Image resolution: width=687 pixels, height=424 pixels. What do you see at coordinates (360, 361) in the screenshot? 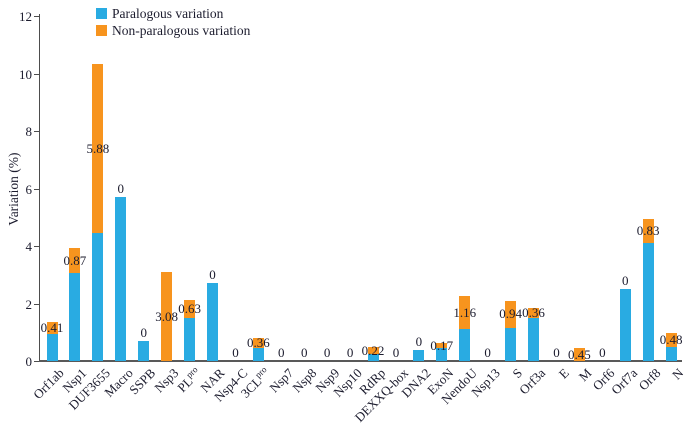
I see `x-axis-line` at bounding box center [360, 361].